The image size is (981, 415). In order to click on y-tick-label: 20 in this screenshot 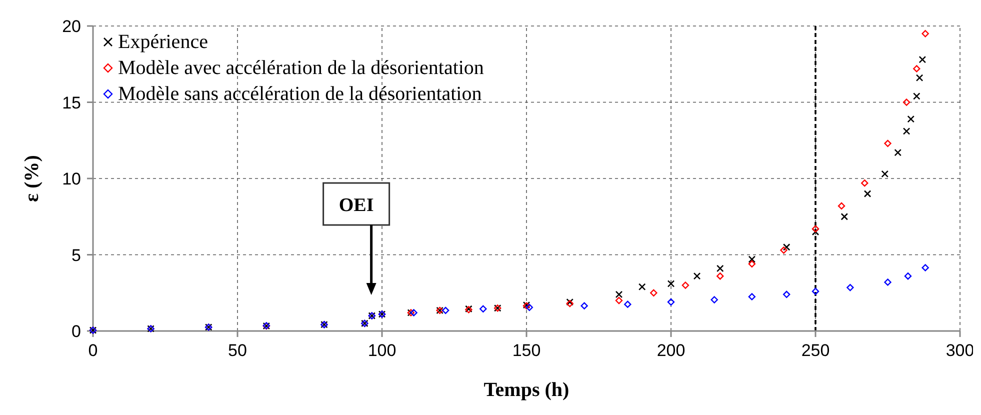, I will do `click(71, 26)`.